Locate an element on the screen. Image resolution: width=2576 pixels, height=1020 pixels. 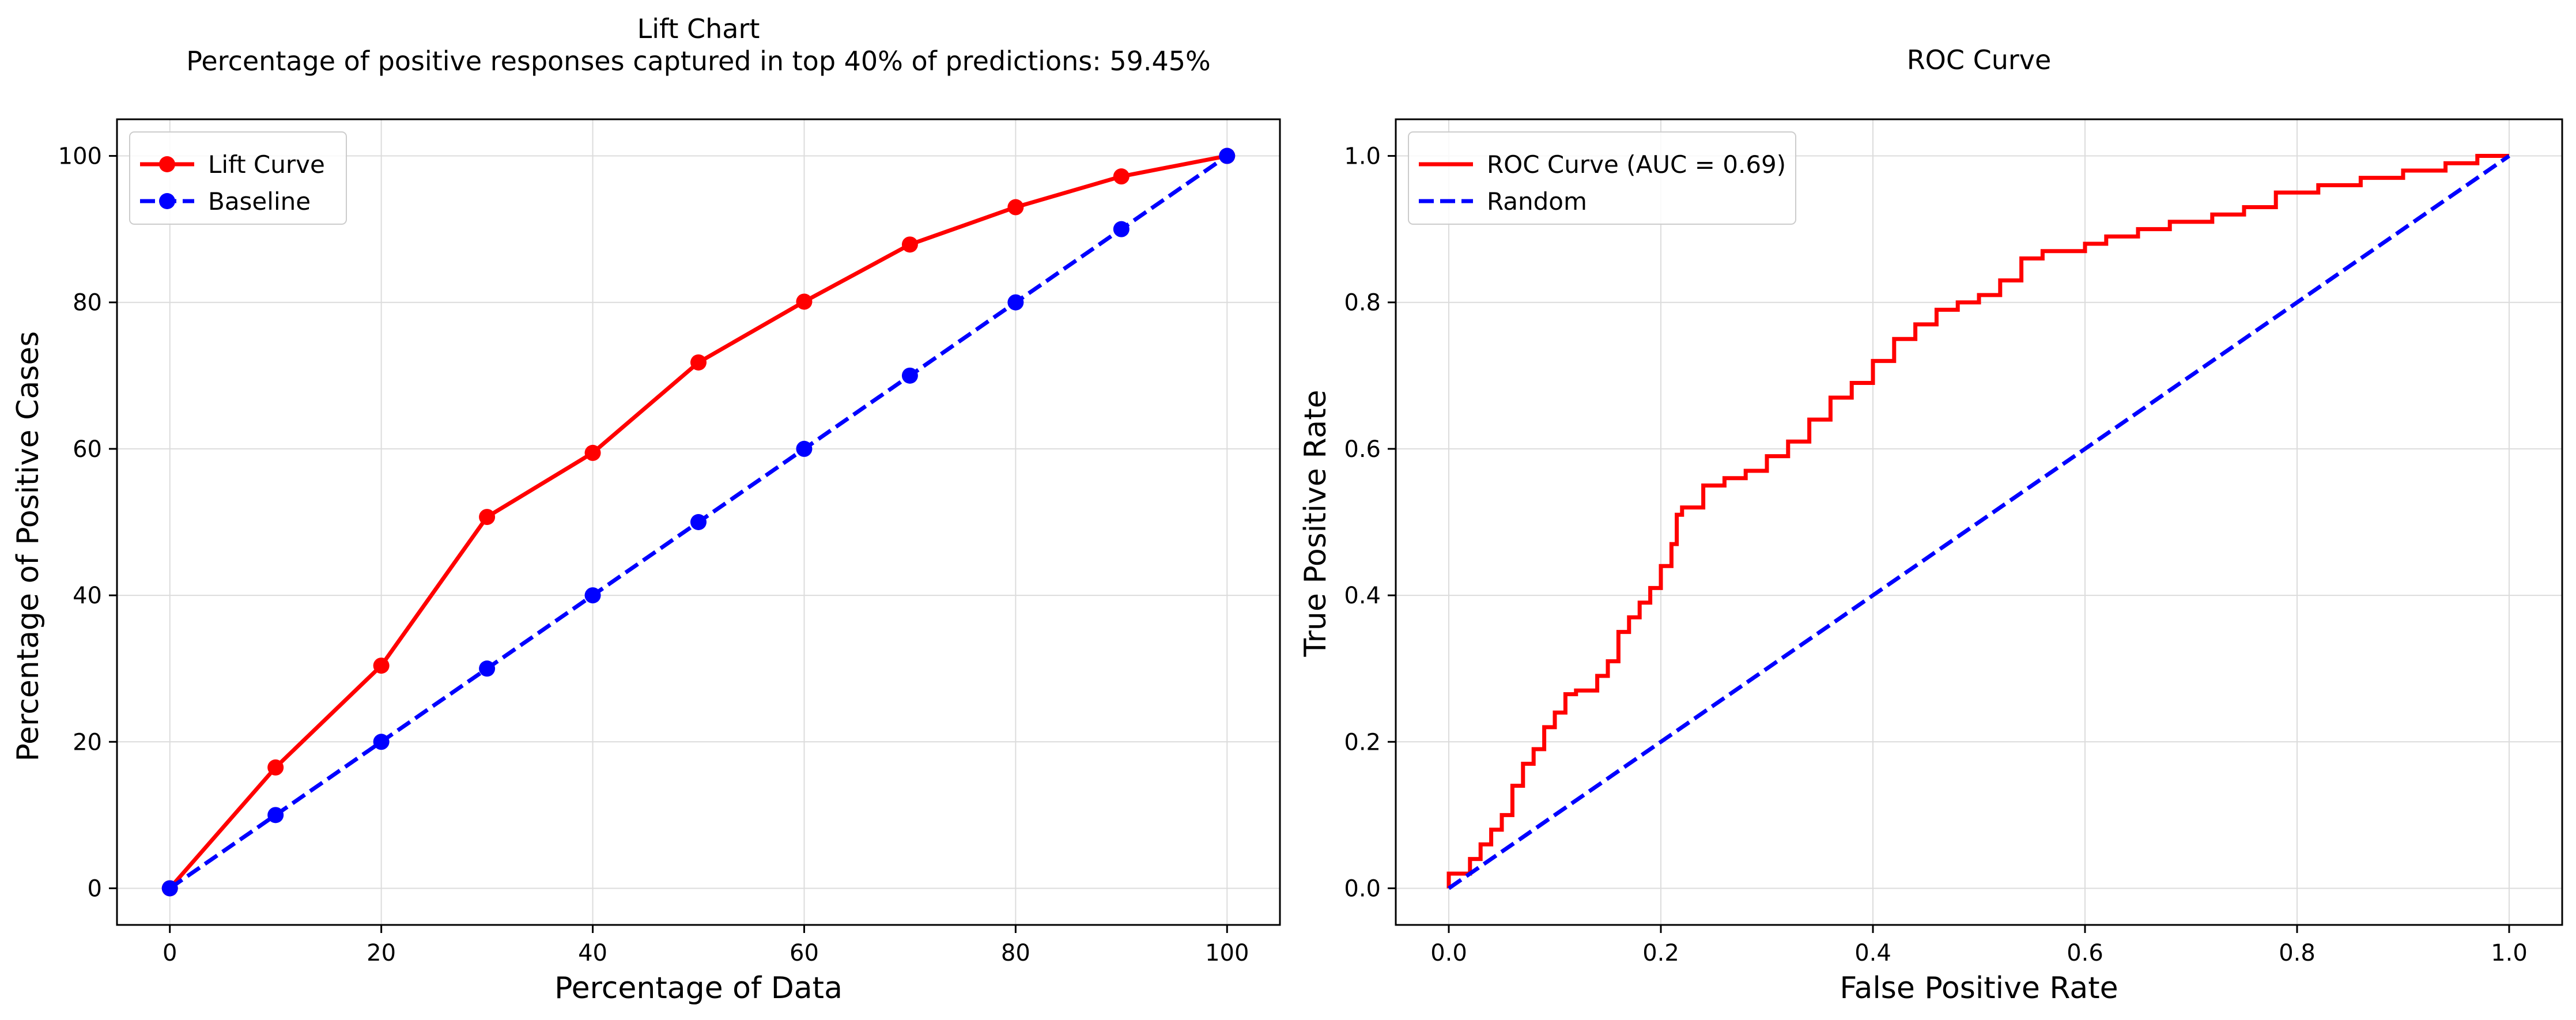
lift-chart-y-tick-label: 60 is located at coordinates (87, 449).